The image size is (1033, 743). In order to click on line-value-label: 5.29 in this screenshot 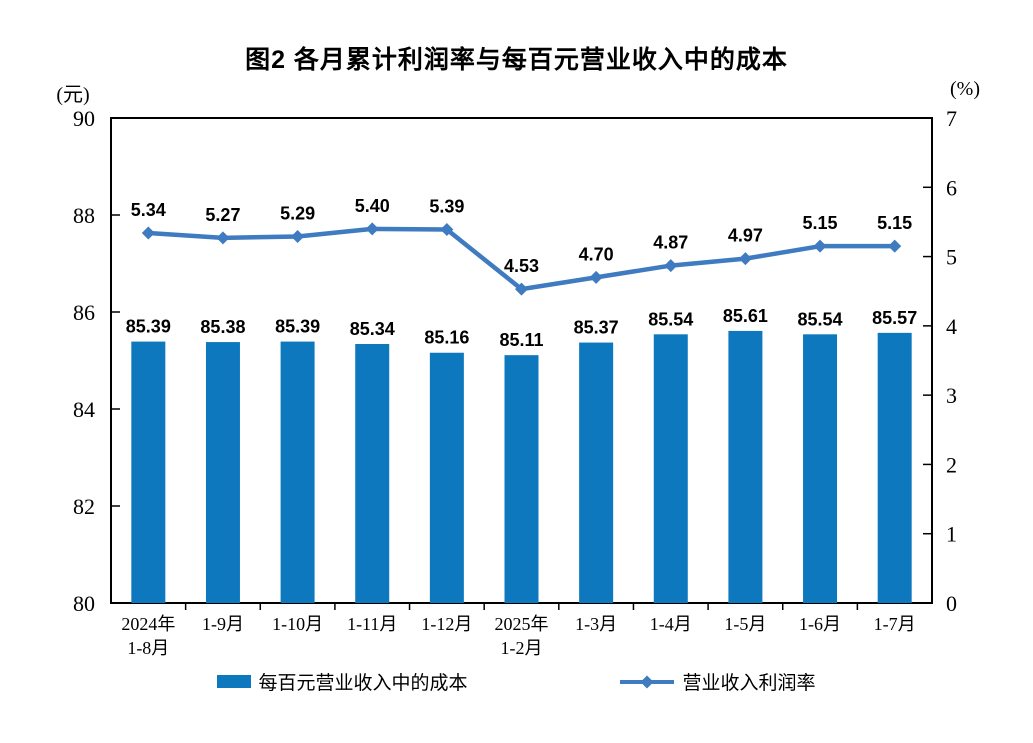, I will do `click(297, 213)`.